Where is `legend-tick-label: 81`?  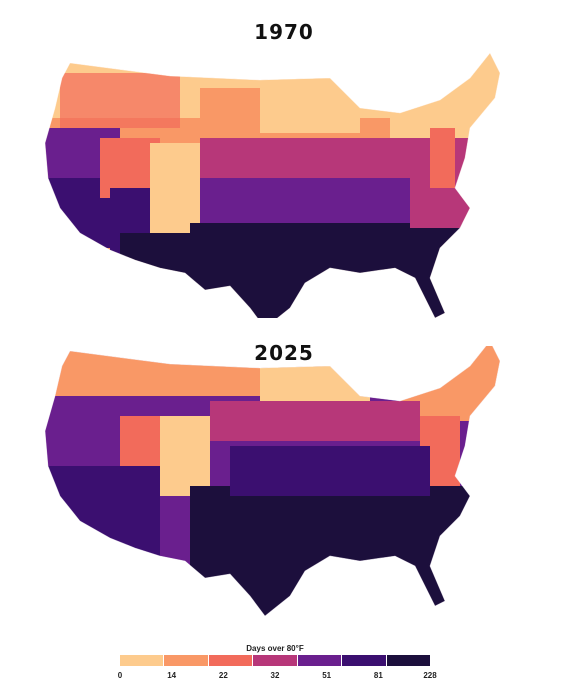 legend-tick-label: 81 is located at coordinates (378, 675).